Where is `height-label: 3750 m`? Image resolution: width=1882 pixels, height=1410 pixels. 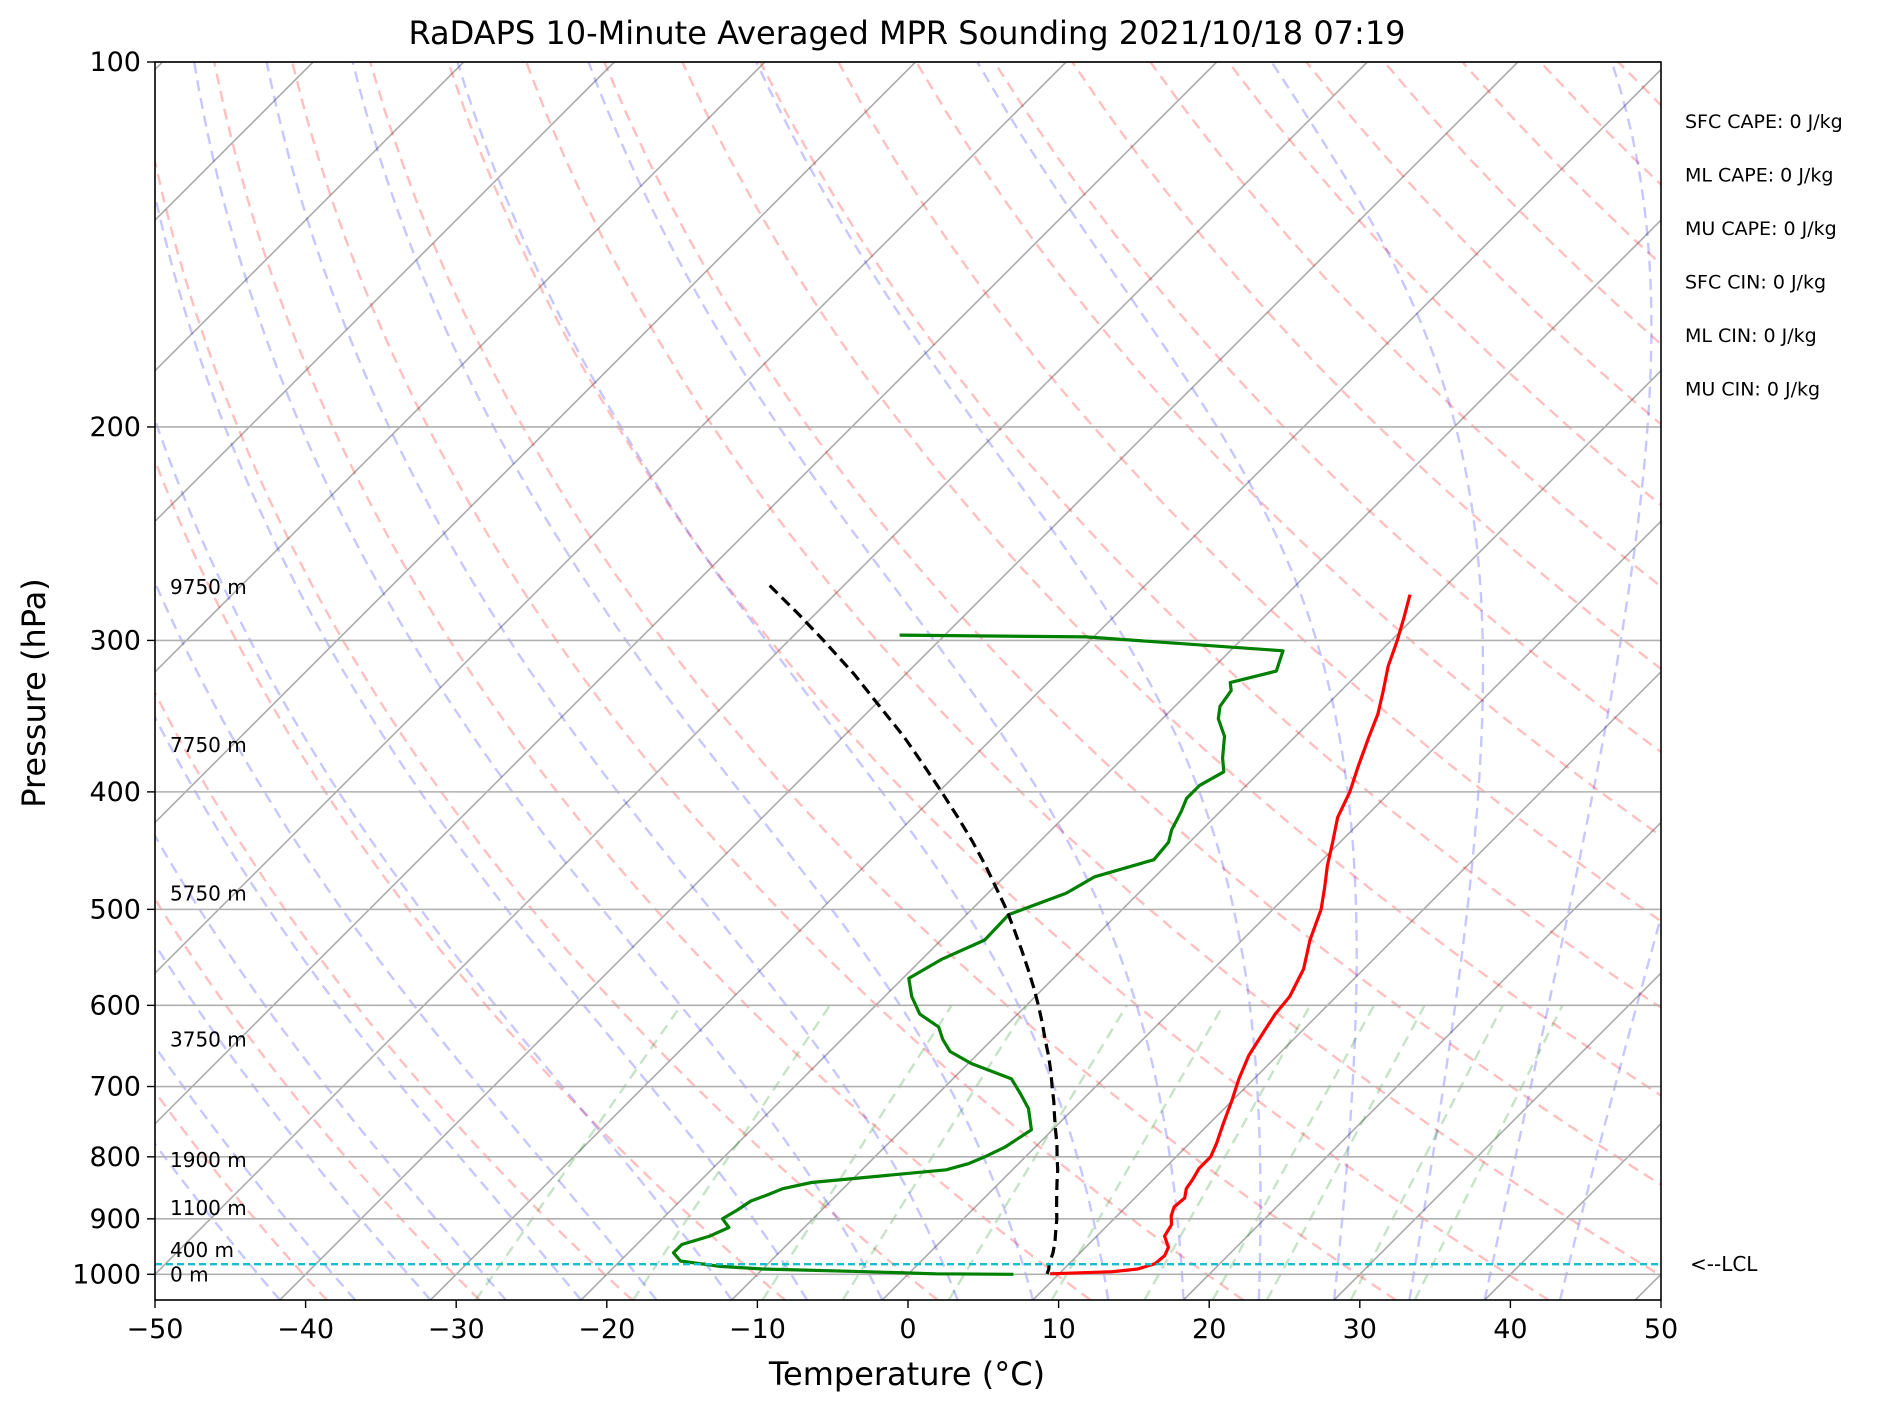
height-label: 3750 m is located at coordinates (208, 1039).